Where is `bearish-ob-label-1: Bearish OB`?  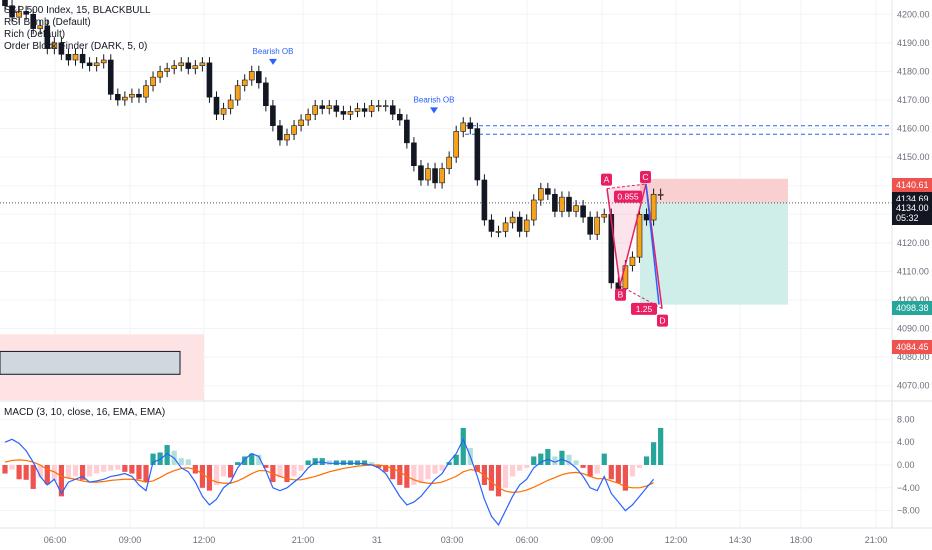 bearish-ob-label-1: Bearish OB is located at coordinates (273, 51).